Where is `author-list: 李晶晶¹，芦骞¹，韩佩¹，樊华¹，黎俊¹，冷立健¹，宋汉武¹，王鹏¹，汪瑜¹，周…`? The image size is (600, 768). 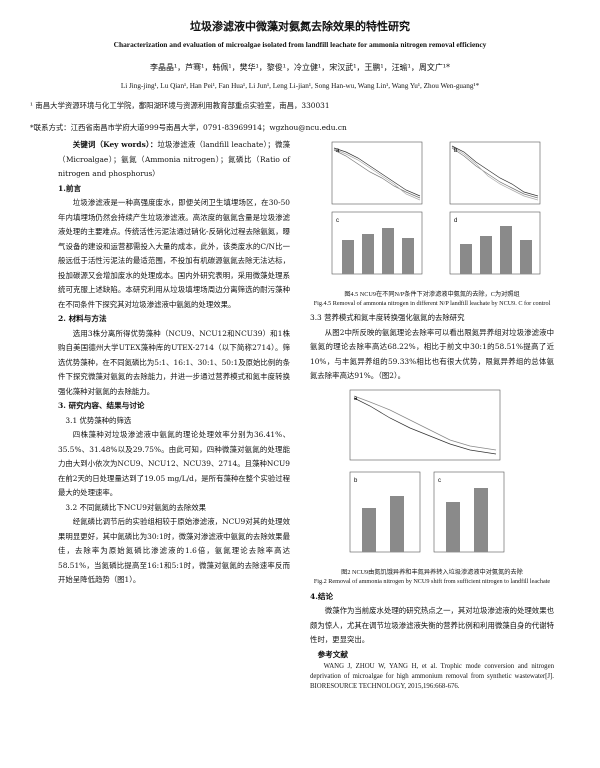
author-list: 李晶晶¹，芦骞¹，韩佩¹，樊华¹，黎俊¹，冷立健¹，宋汉武¹，王鹏¹，汪瑜¹，周… is located at coordinates (300, 67).